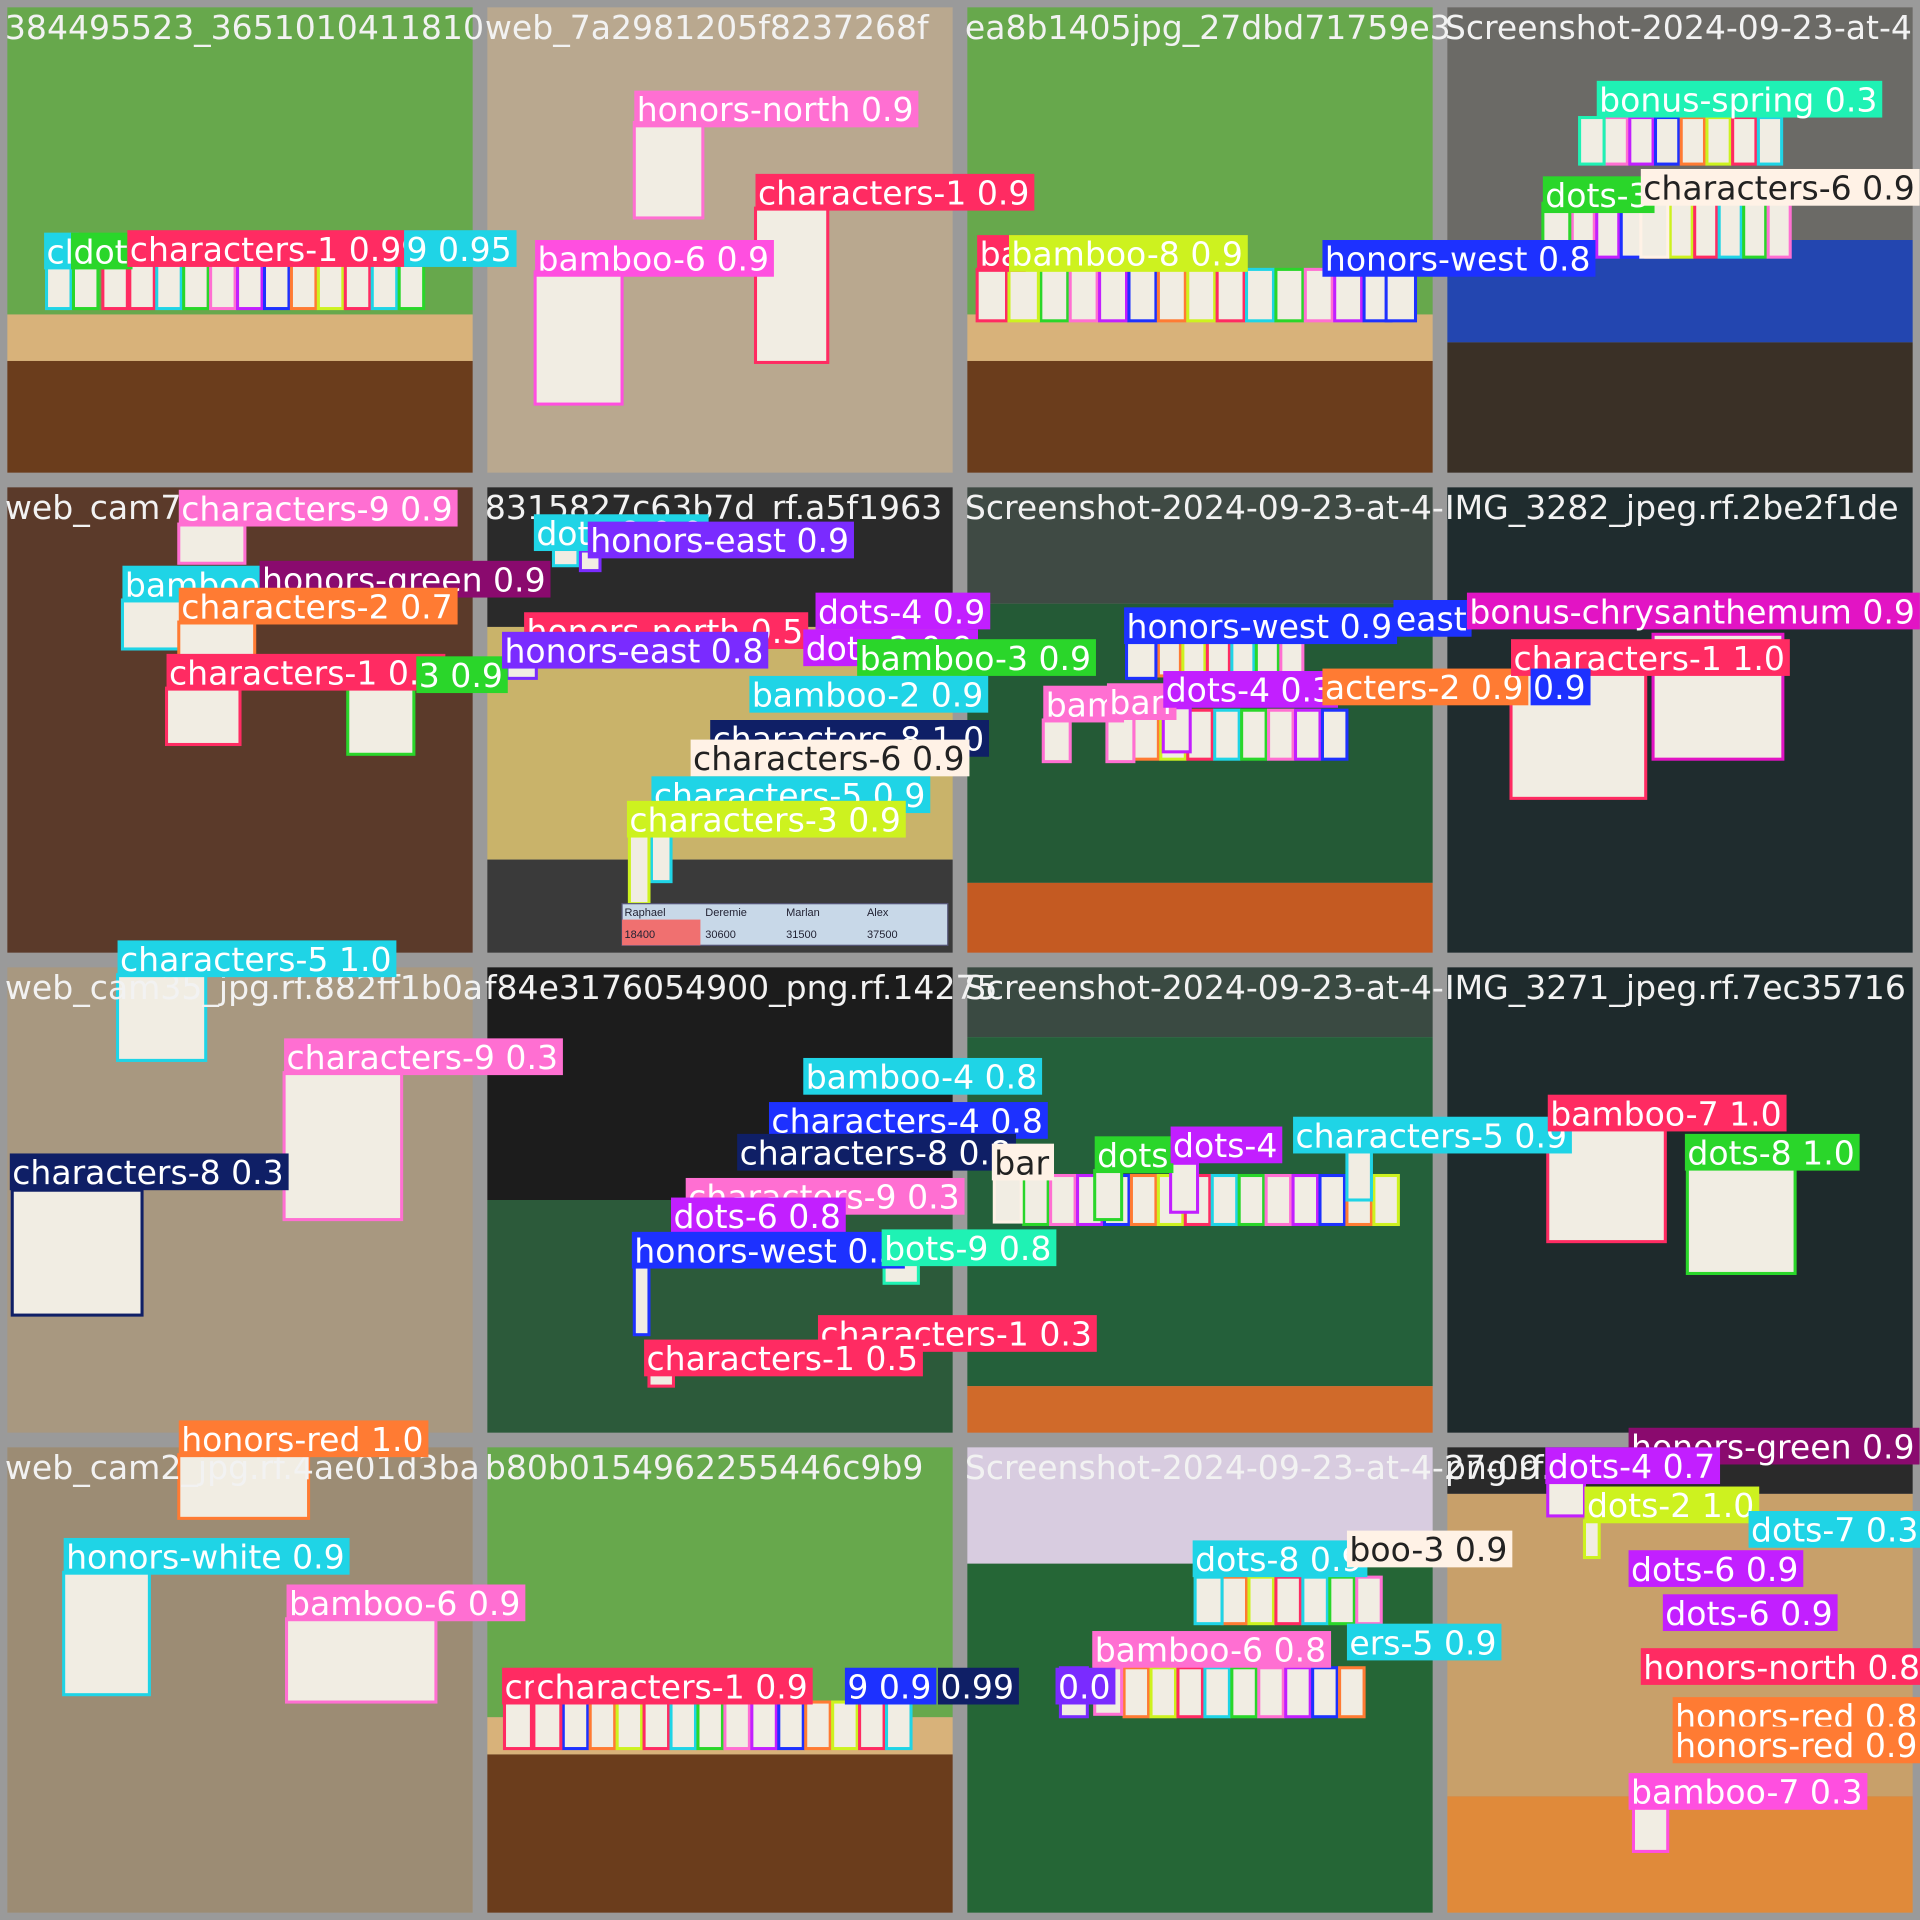 The width and height of the screenshot is (1920, 1920). What do you see at coordinates (206, 1557) in the screenshot?
I see `detection-label: honors-white 0.9` at bounding box center [206, 1557].